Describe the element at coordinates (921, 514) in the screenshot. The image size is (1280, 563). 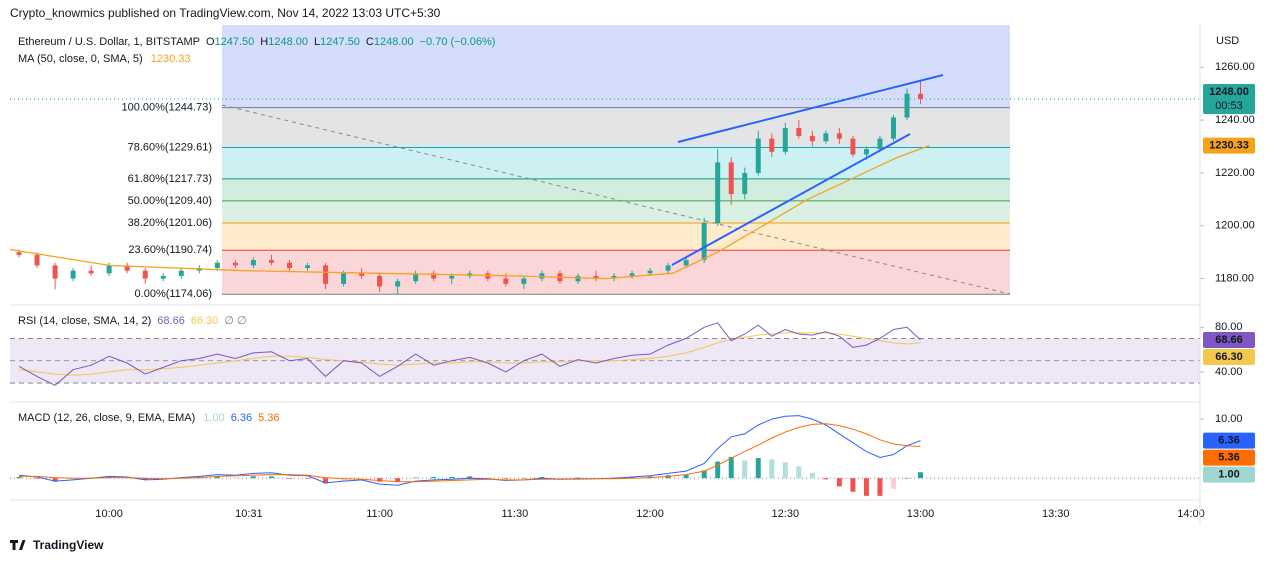
I see `x-tick-label: 13:00` at that location.